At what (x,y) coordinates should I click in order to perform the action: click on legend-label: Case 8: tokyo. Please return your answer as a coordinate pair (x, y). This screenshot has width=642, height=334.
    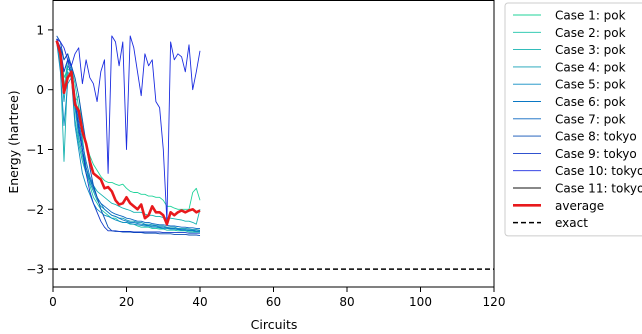
    Looking at the image, I should click on (596, 137).